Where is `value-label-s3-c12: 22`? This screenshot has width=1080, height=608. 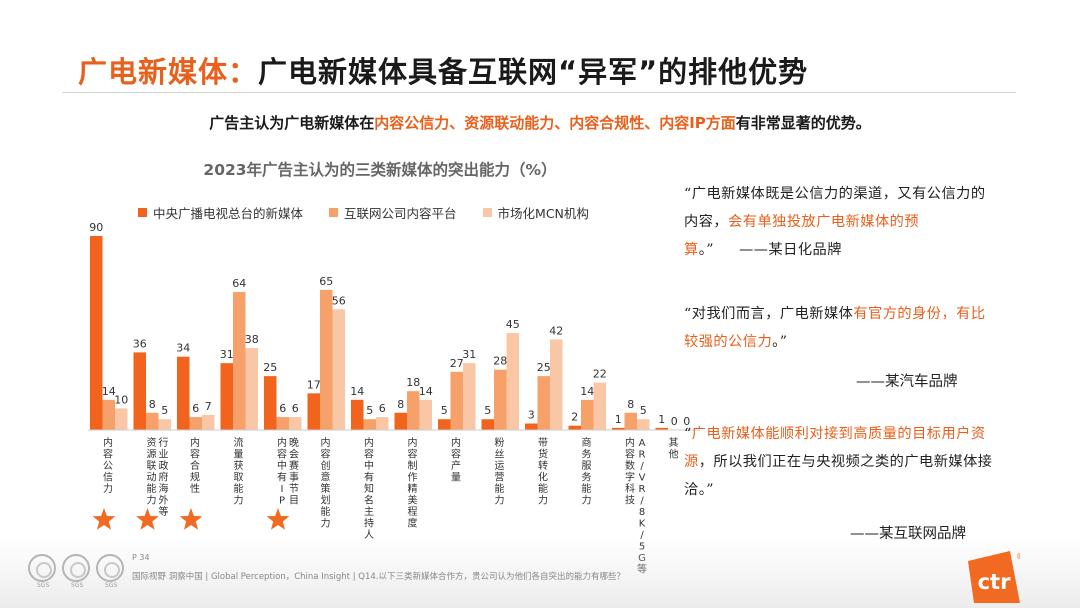
value-label-s3-c12: 22 is located at coordinates (600, 374).